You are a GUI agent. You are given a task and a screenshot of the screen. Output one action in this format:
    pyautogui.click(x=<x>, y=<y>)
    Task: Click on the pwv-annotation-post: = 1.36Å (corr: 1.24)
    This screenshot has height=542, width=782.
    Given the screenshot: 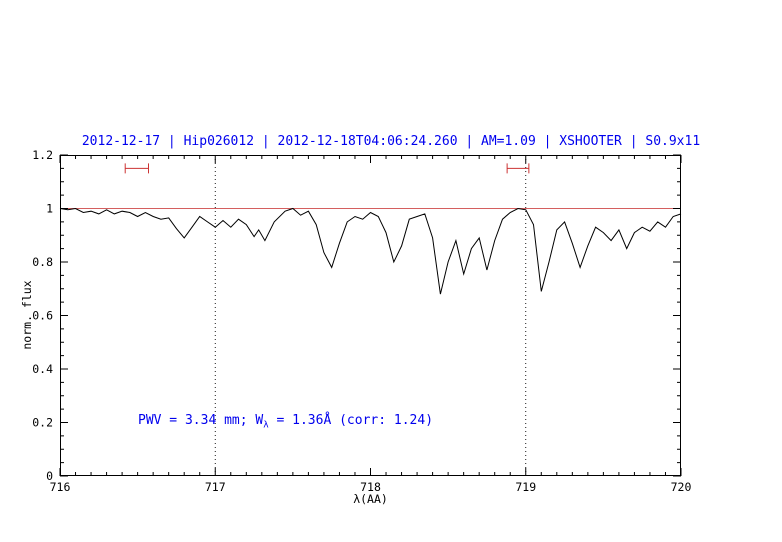 What is the action you would take?
    pyautogui.click(x=351, y=420)
    